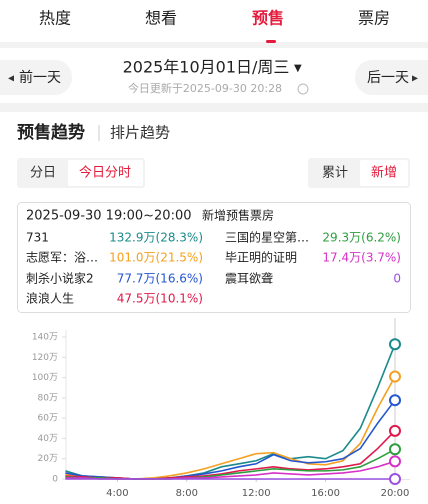 The width and height of the screenshot is (428, 504). I want to click on tab: 票房, so click(374, 18).